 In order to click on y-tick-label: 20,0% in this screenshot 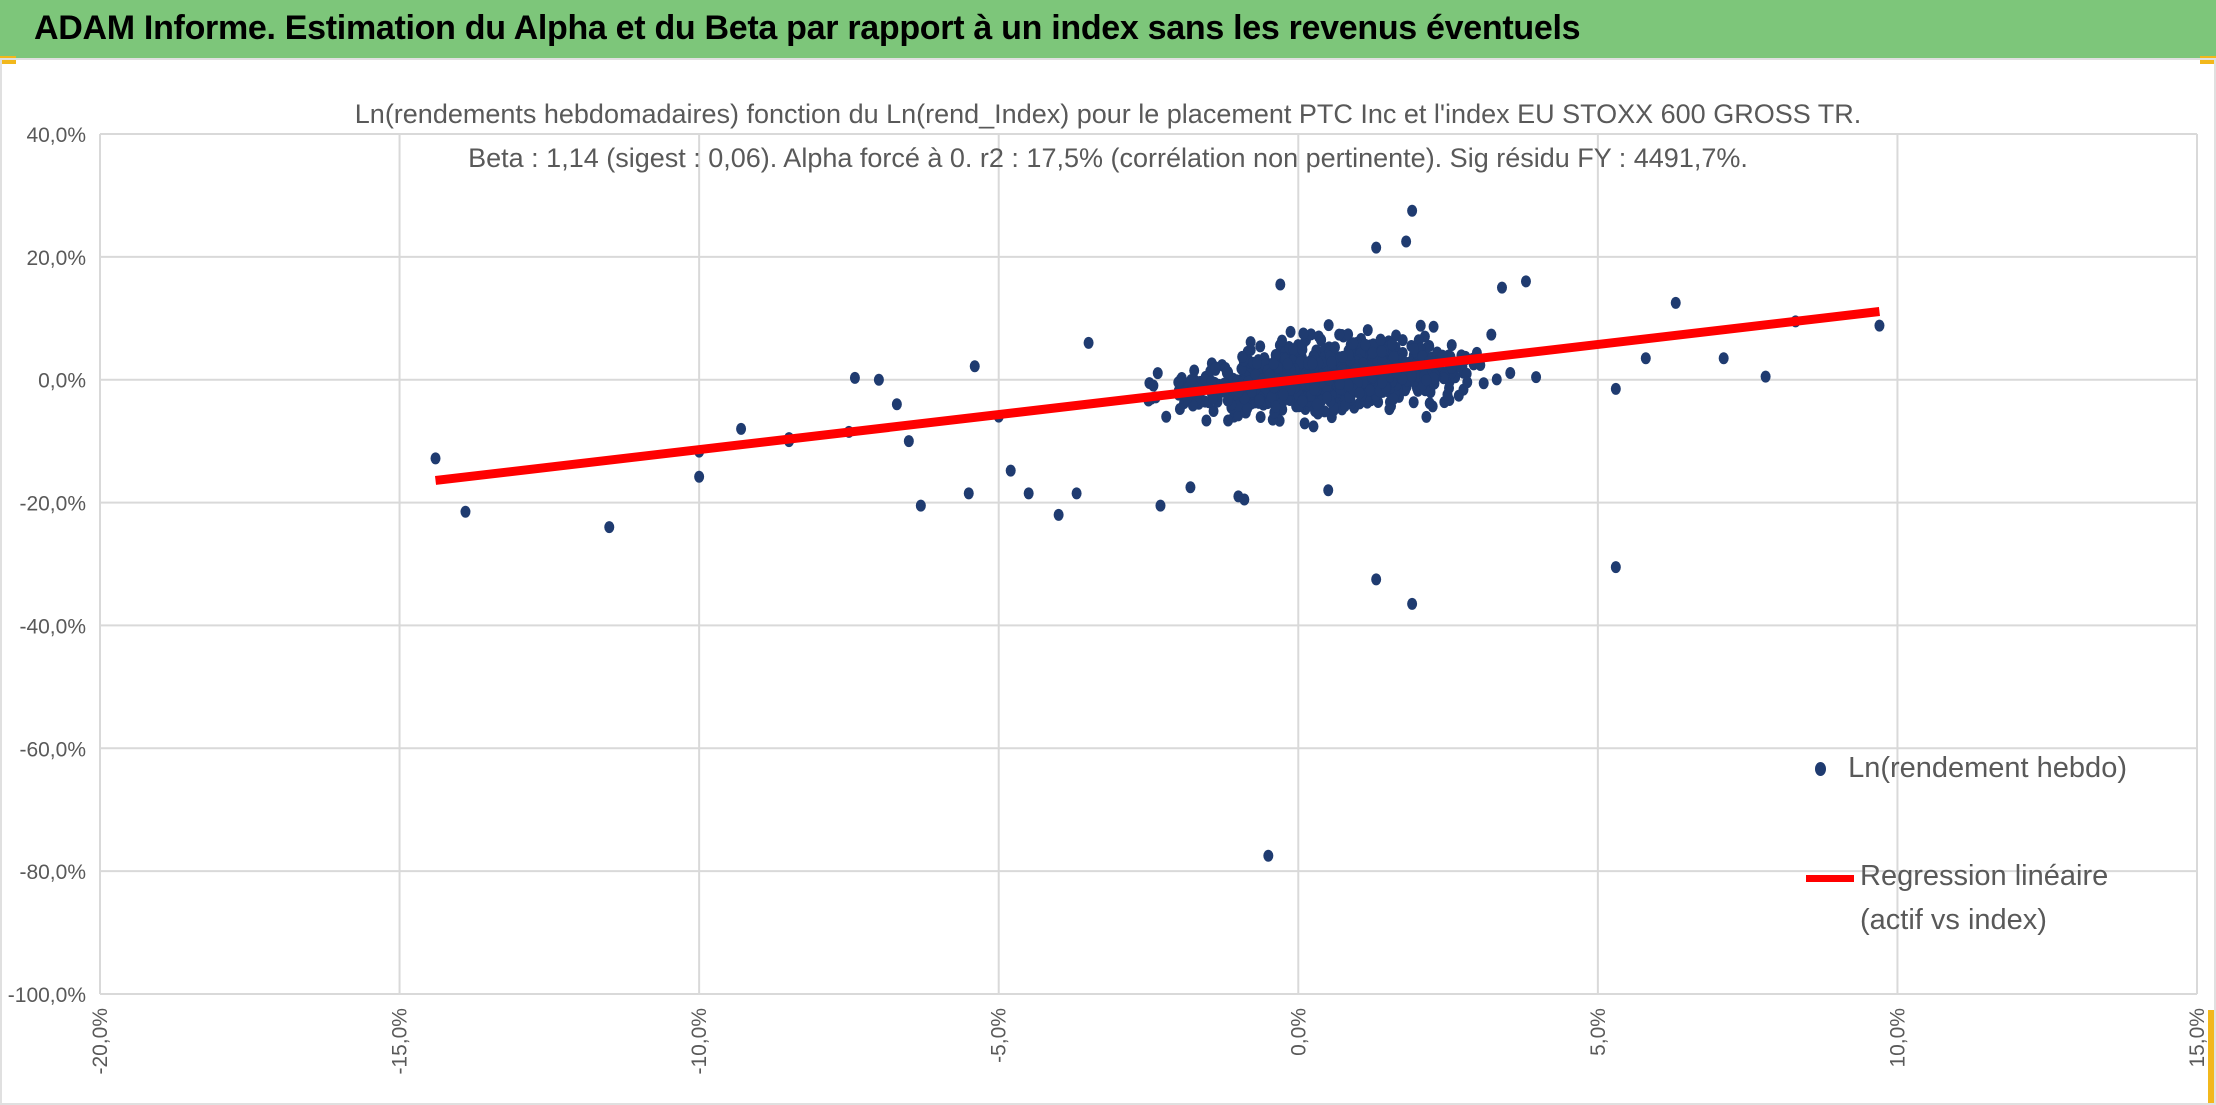, I will do `click(56, 258)`.